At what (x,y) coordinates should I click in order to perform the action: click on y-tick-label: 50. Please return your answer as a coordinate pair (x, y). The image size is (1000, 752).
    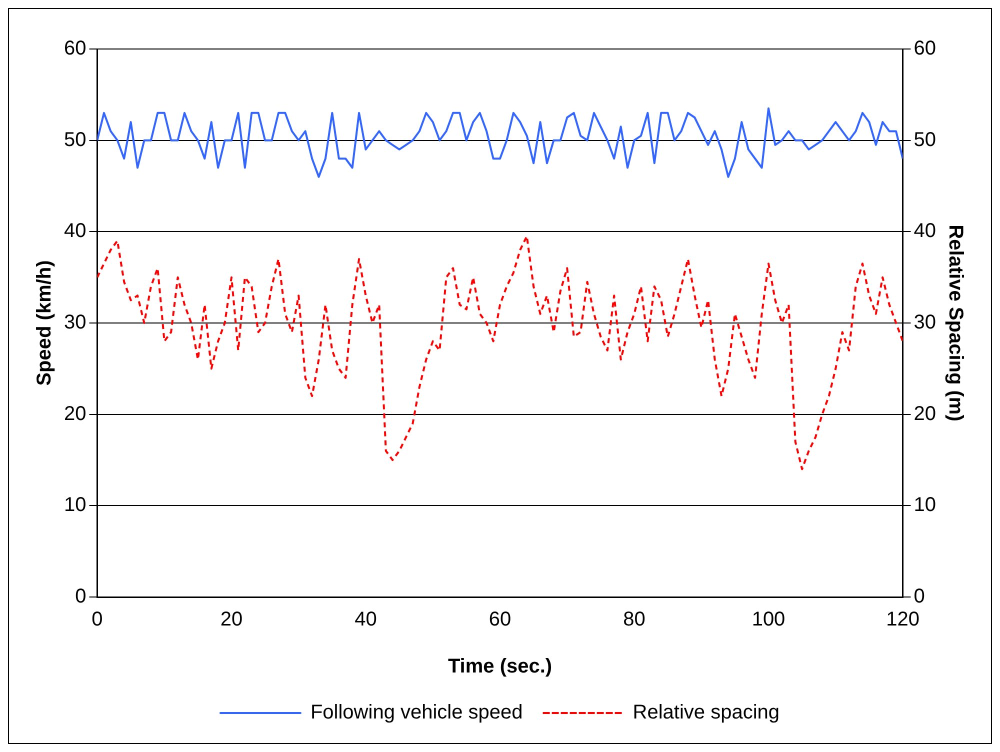
    Looking at the image, I should click on (75, 139).